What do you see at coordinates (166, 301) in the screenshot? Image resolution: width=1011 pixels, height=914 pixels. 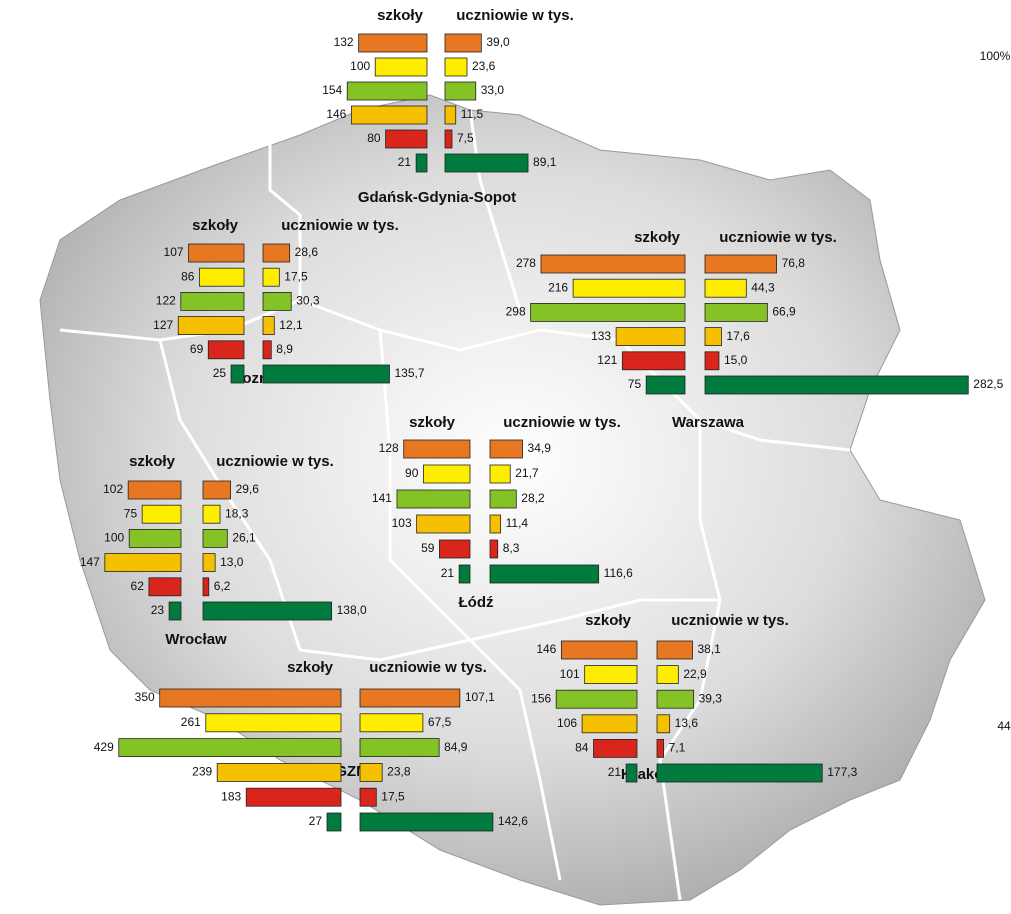 I see `schools-value: 122` at bounding box center [166, 301].